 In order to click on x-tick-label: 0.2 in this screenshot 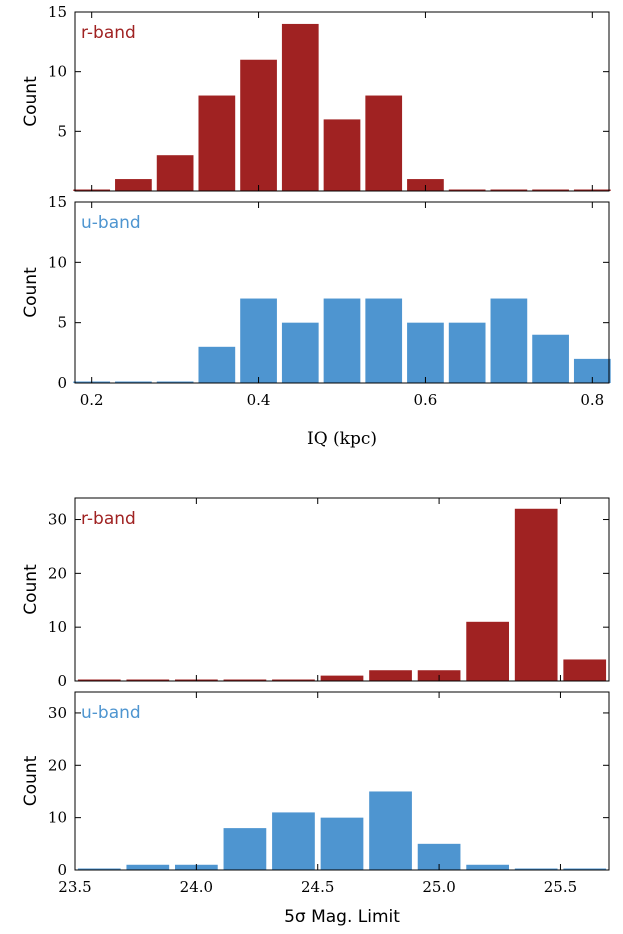, I will do `click(92, 400)`.